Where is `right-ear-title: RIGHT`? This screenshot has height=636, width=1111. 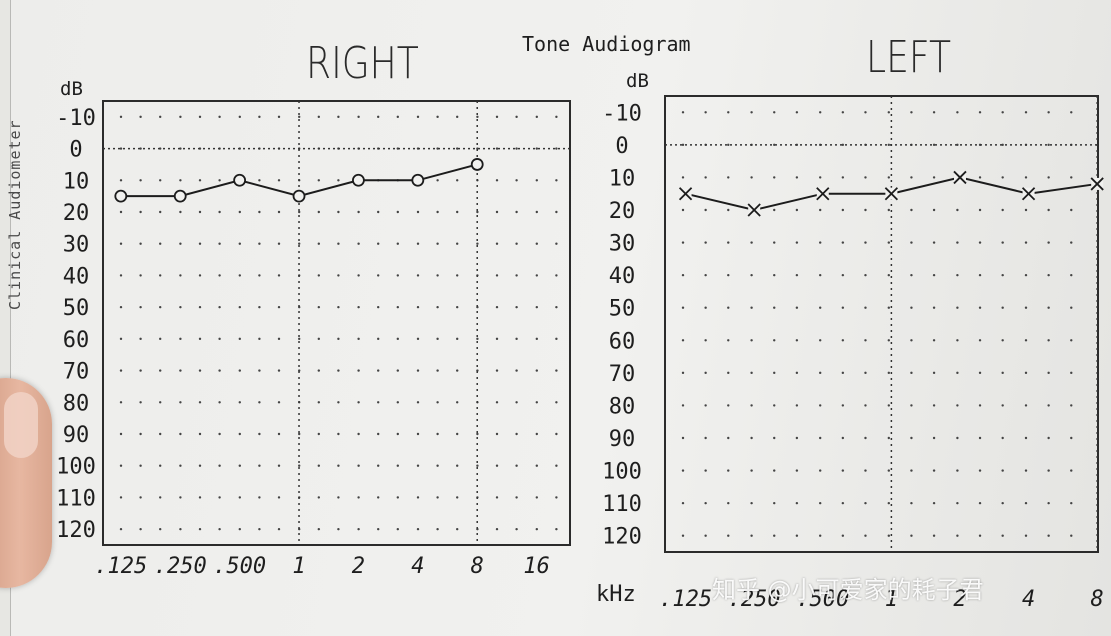 right-ear-title: RIGHT is located at coordinates (362, 63).